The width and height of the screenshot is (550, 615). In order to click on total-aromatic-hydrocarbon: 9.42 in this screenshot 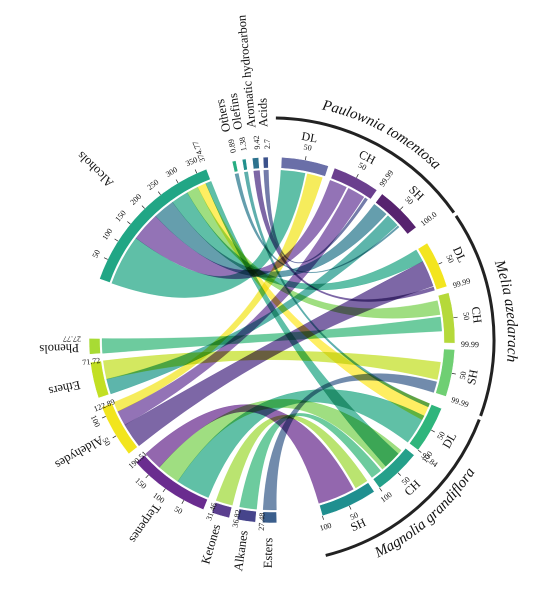, I will do `click(257, 142)`.